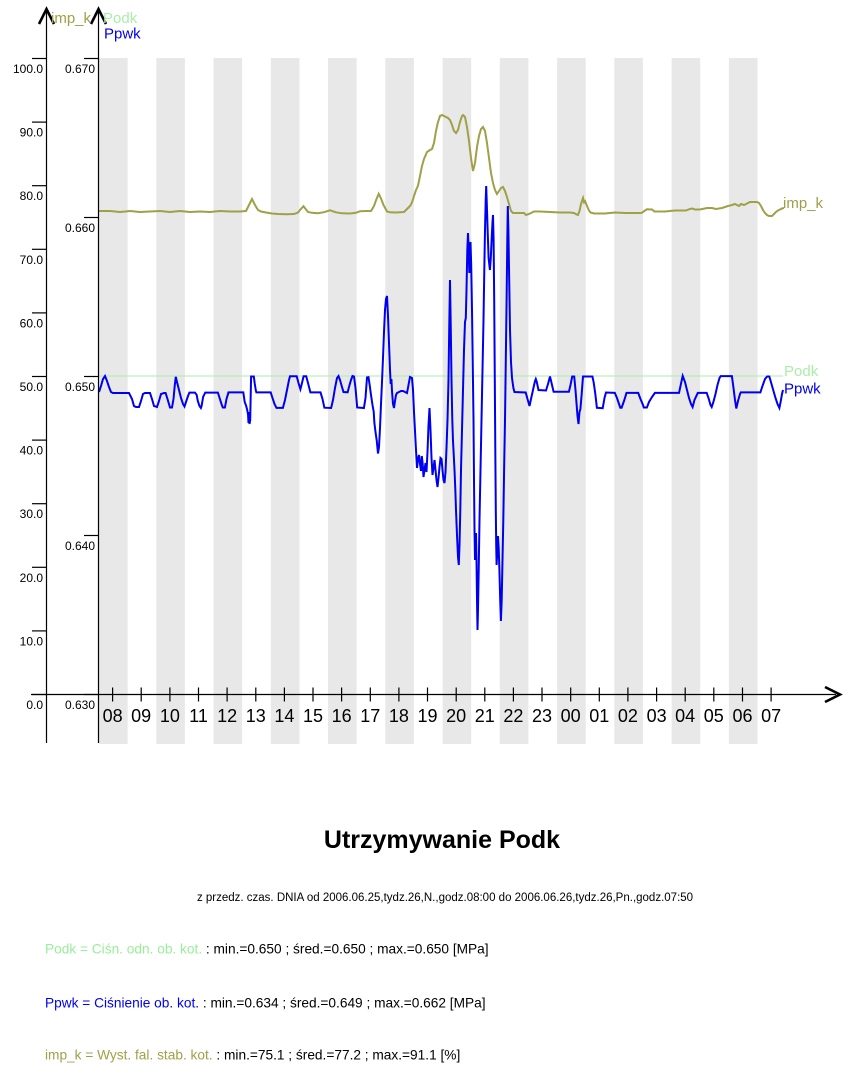  What do you see at coordinates (342, 716) in the screenshot?
I see `svg-text: 16` at bounding box center [342, 716].